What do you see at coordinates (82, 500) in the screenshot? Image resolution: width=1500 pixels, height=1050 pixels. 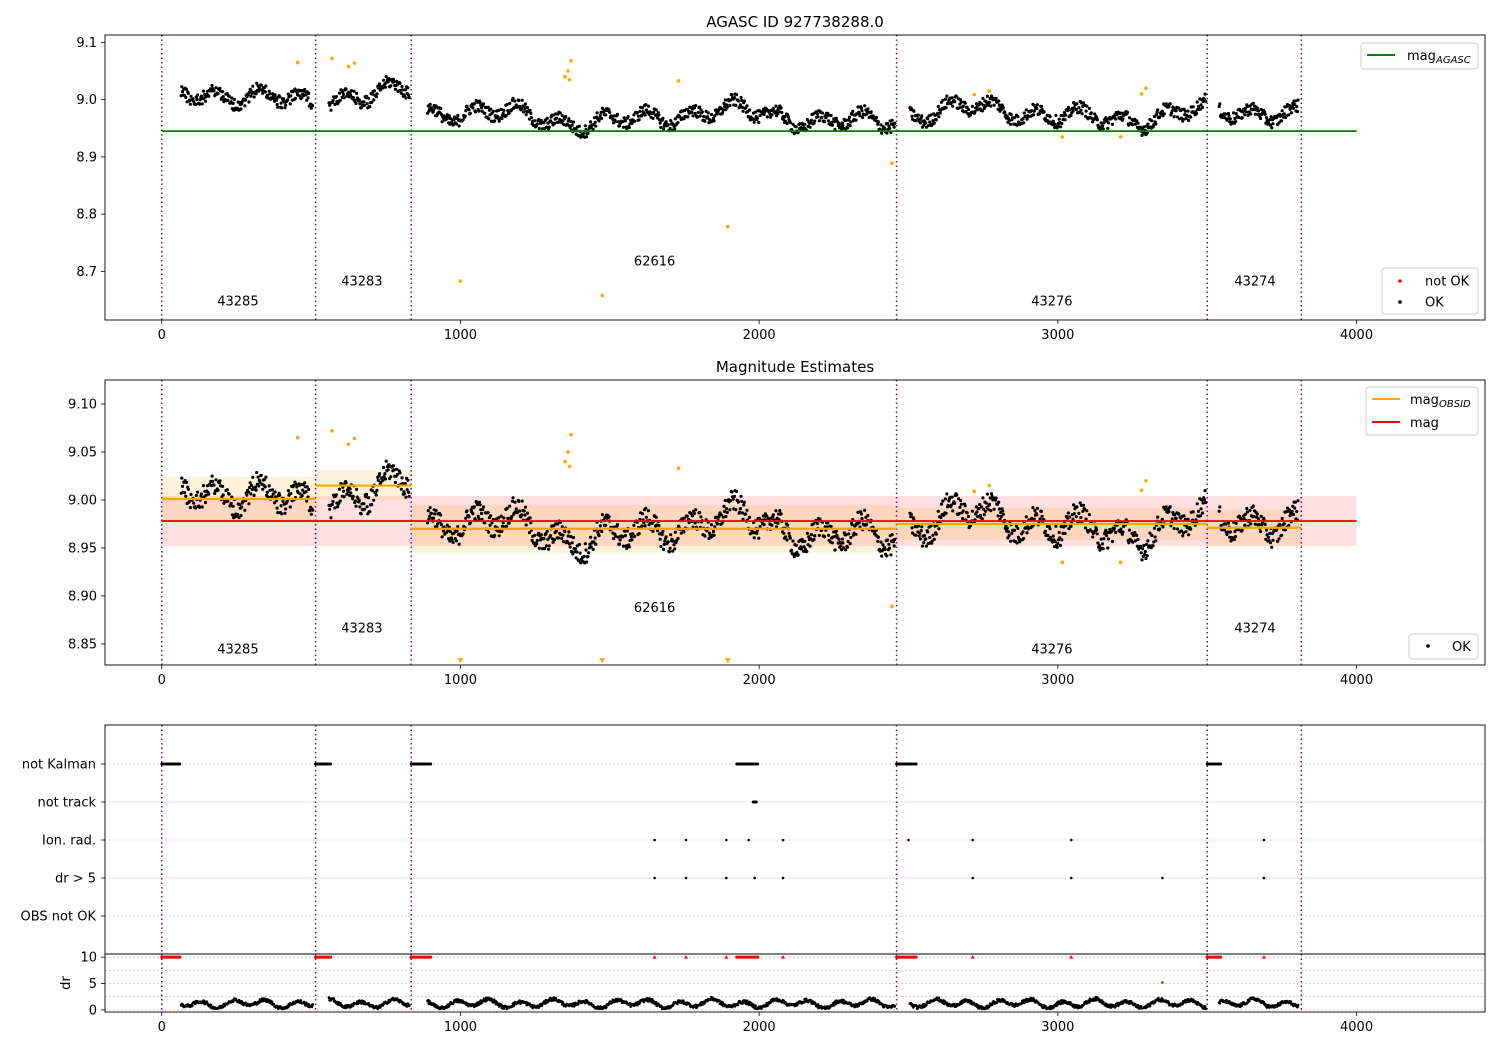 I see `y-tick-label: 9.00` at bounding box center [82, 500].